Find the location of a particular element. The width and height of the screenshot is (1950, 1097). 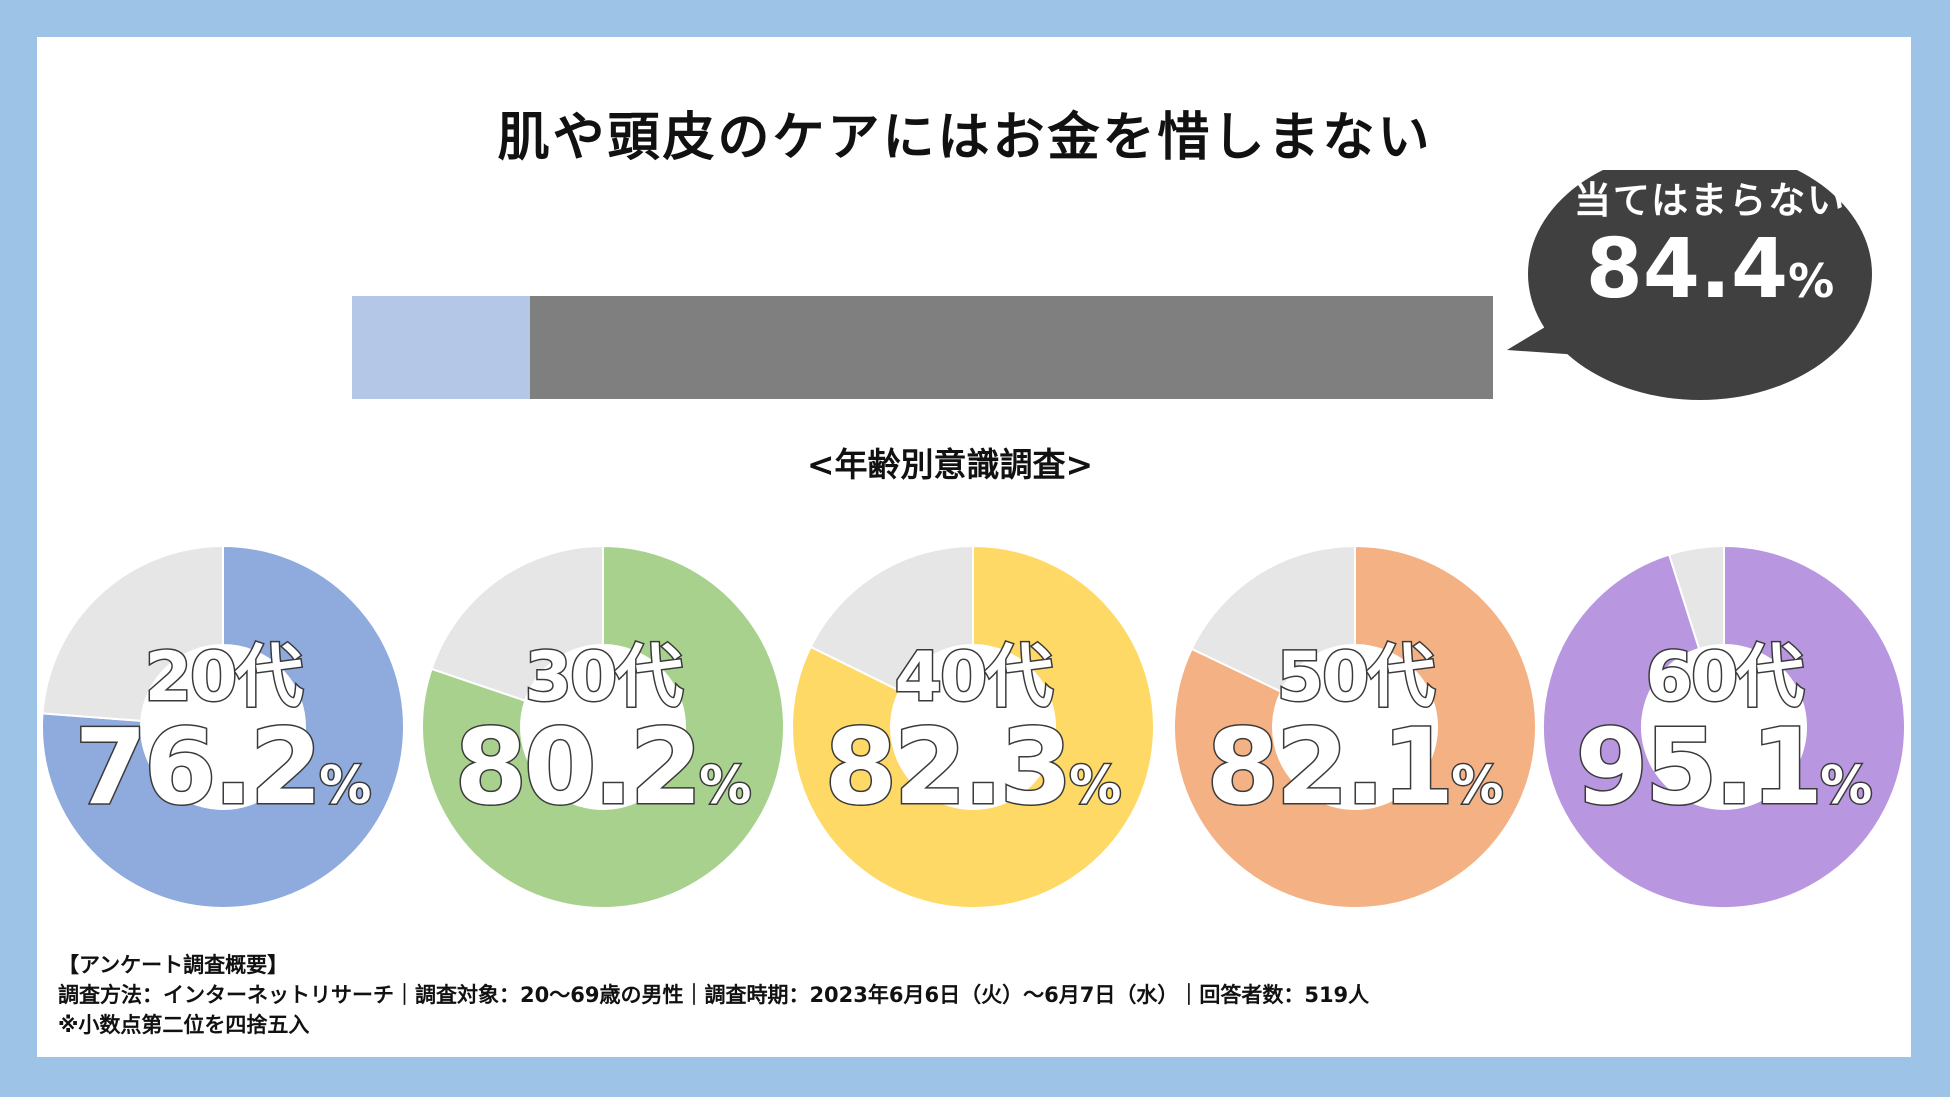

donut-value-label: 80.2% is located at coordinates (603, 767).